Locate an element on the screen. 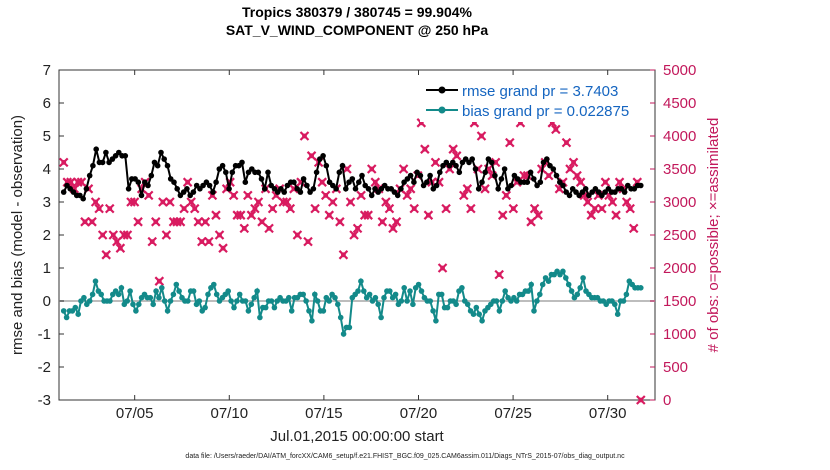  x-tick-label: 07/25 is located at coordinates (513, 413).